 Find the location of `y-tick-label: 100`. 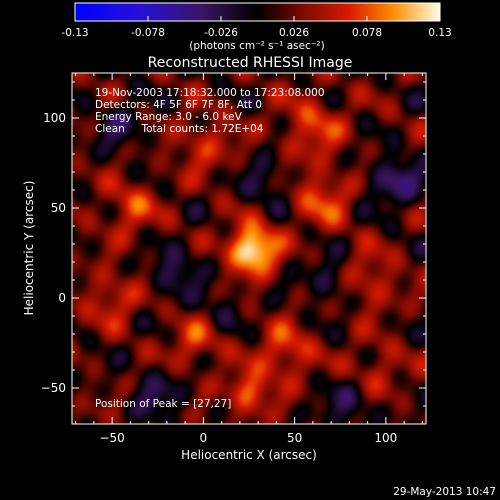

y-tick-label: 100 is located at coordinates (54, 118).